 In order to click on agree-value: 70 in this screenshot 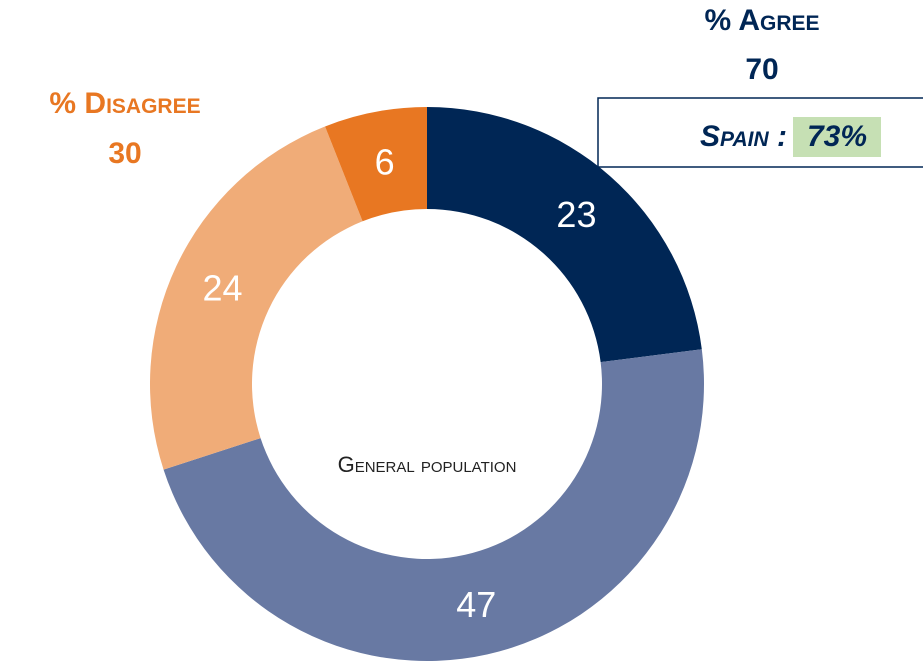, I will do `click(761, 69)`.